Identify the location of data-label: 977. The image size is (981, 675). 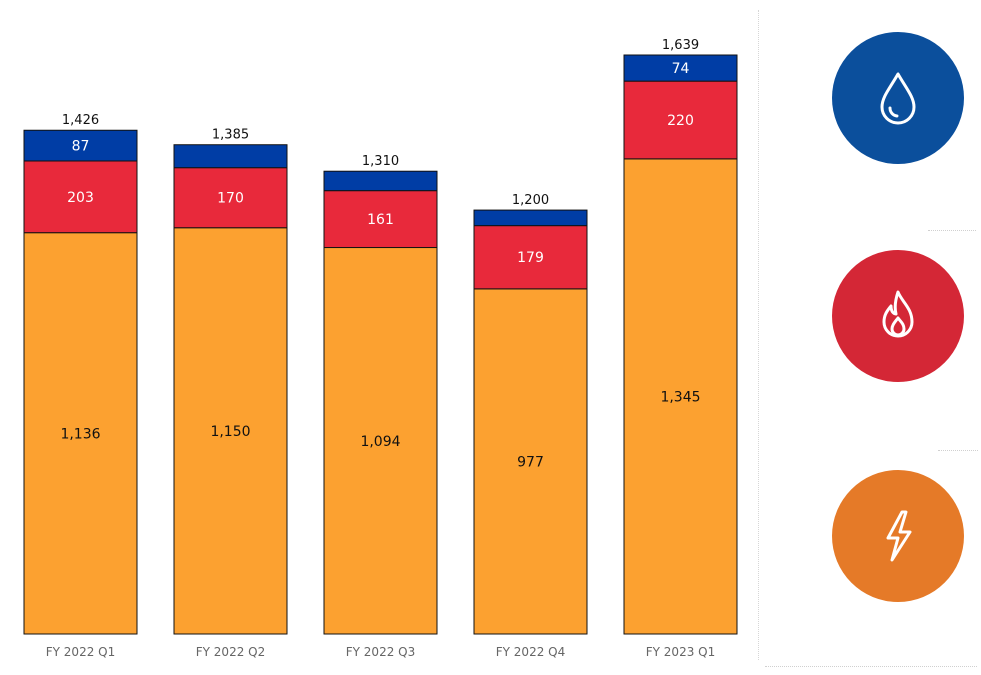
(530, 462).